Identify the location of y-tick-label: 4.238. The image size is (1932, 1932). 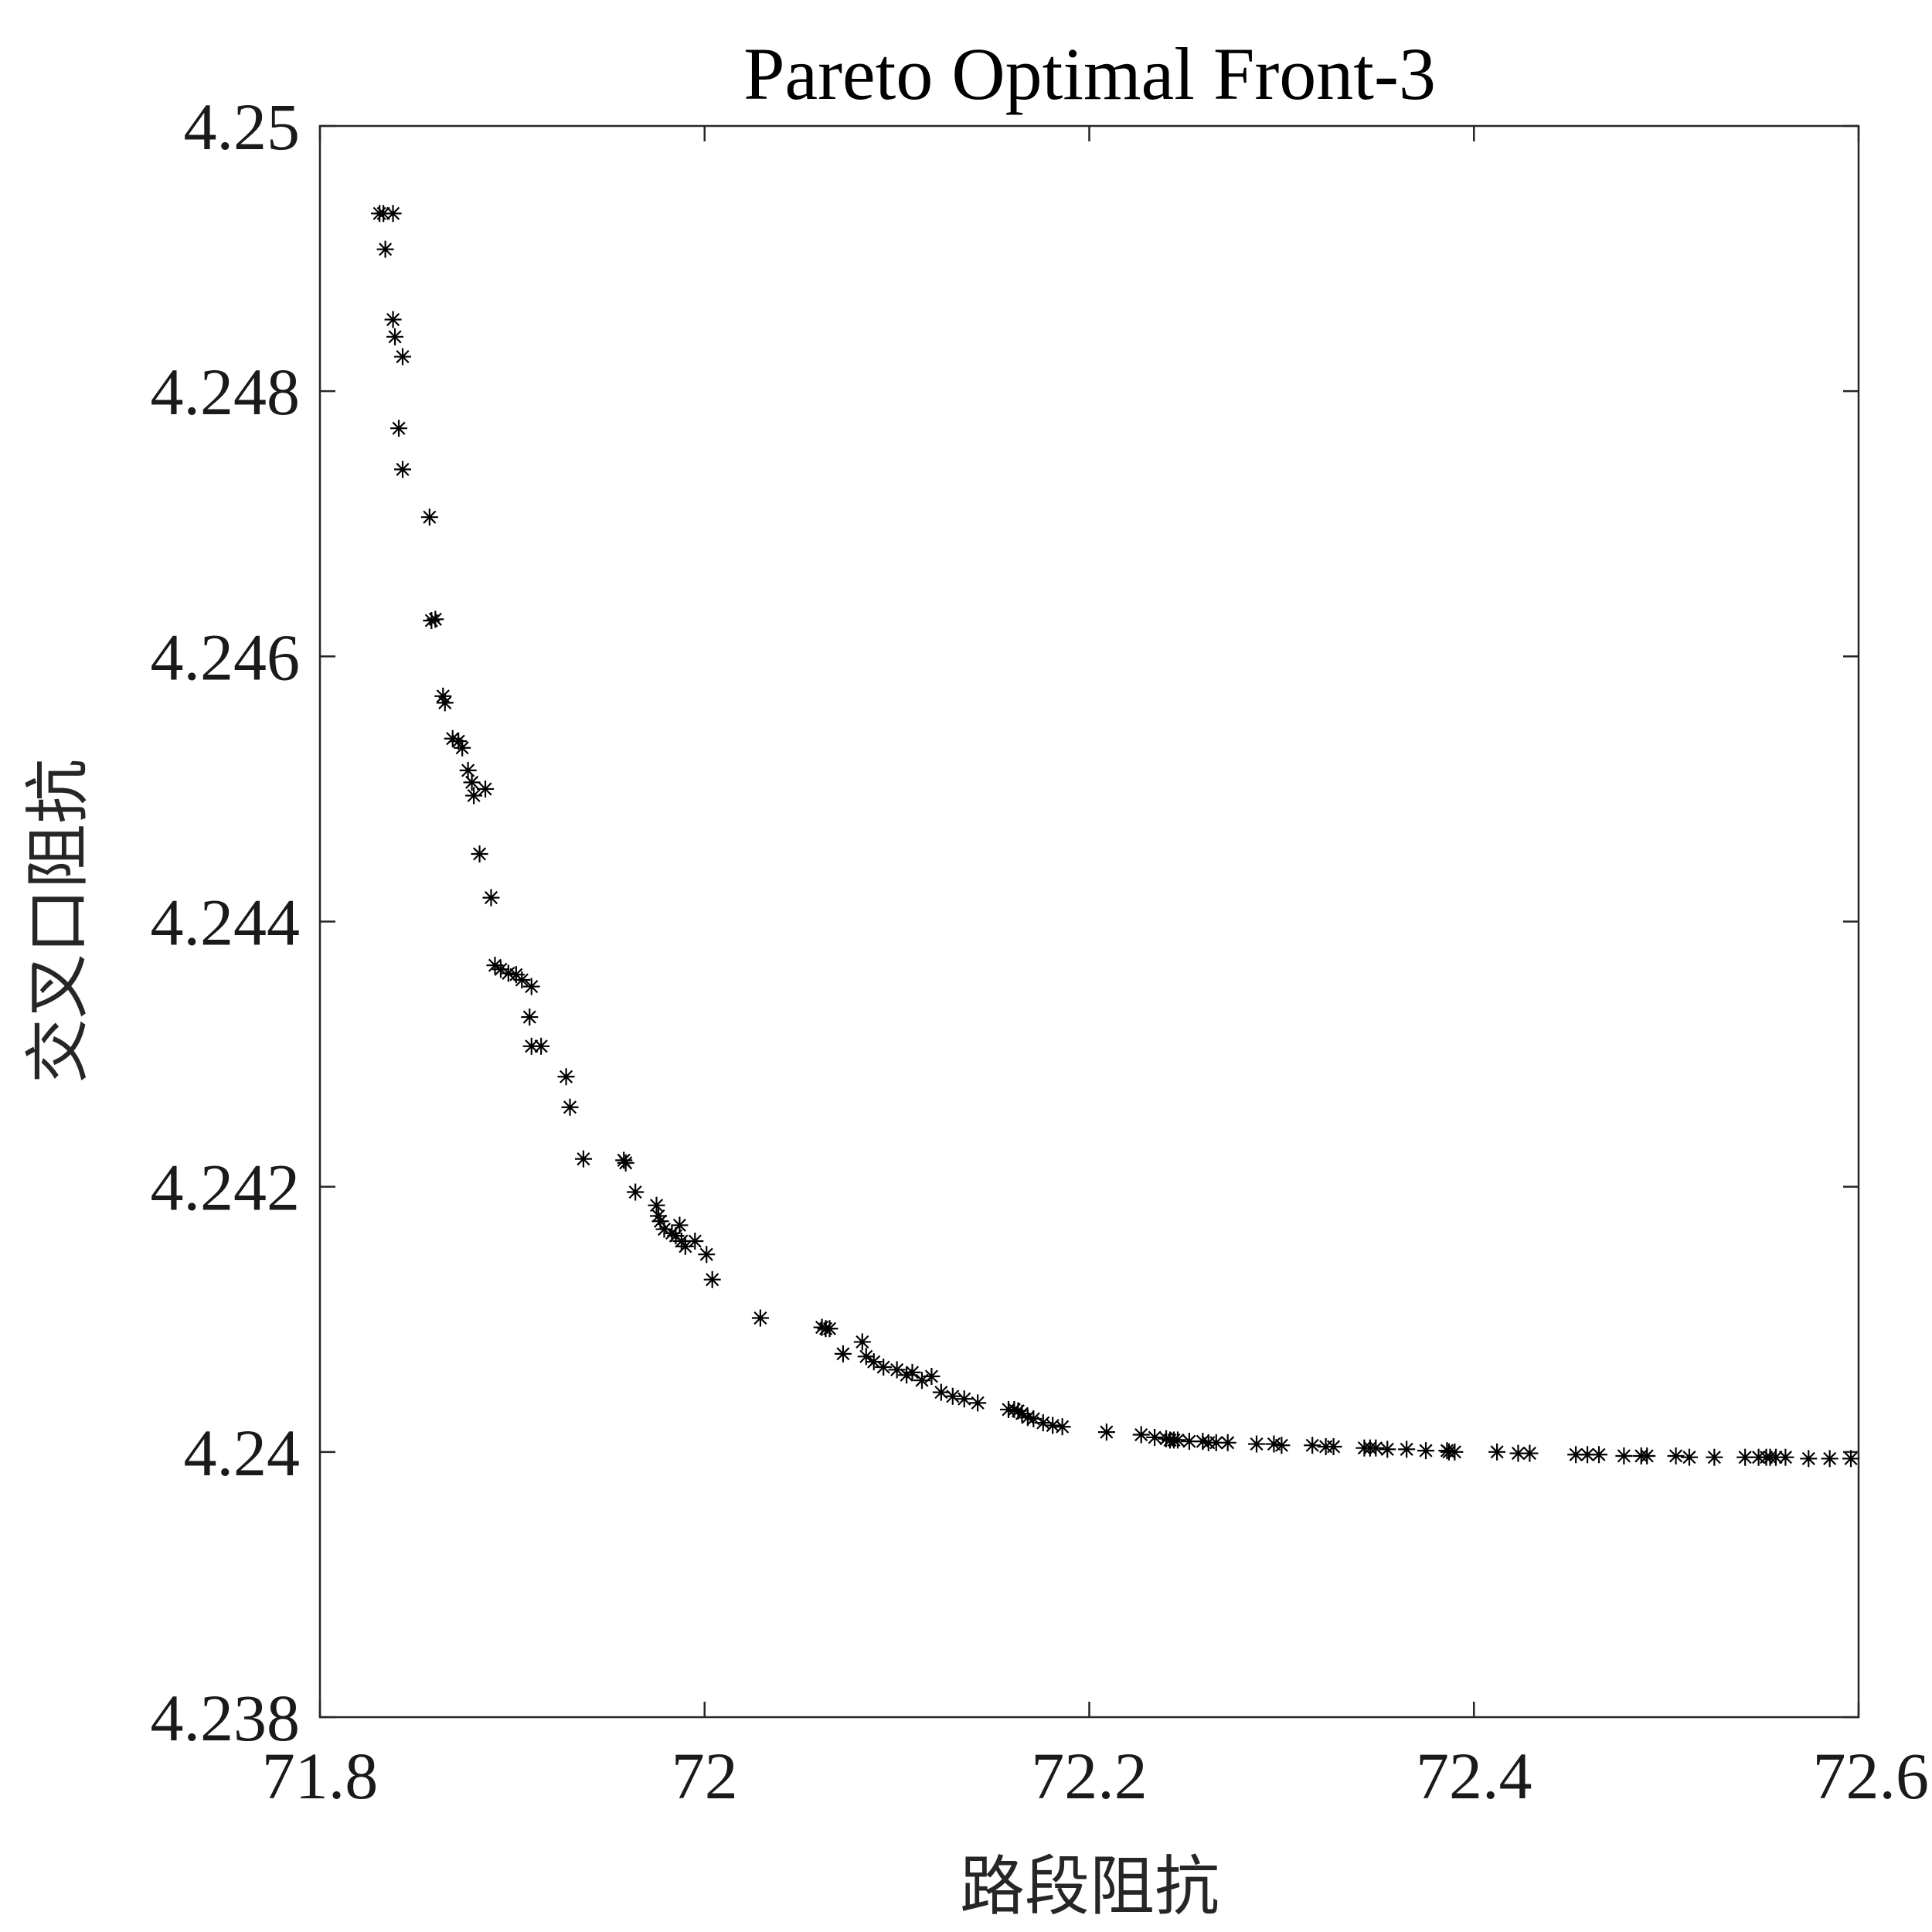
(226, 1718).